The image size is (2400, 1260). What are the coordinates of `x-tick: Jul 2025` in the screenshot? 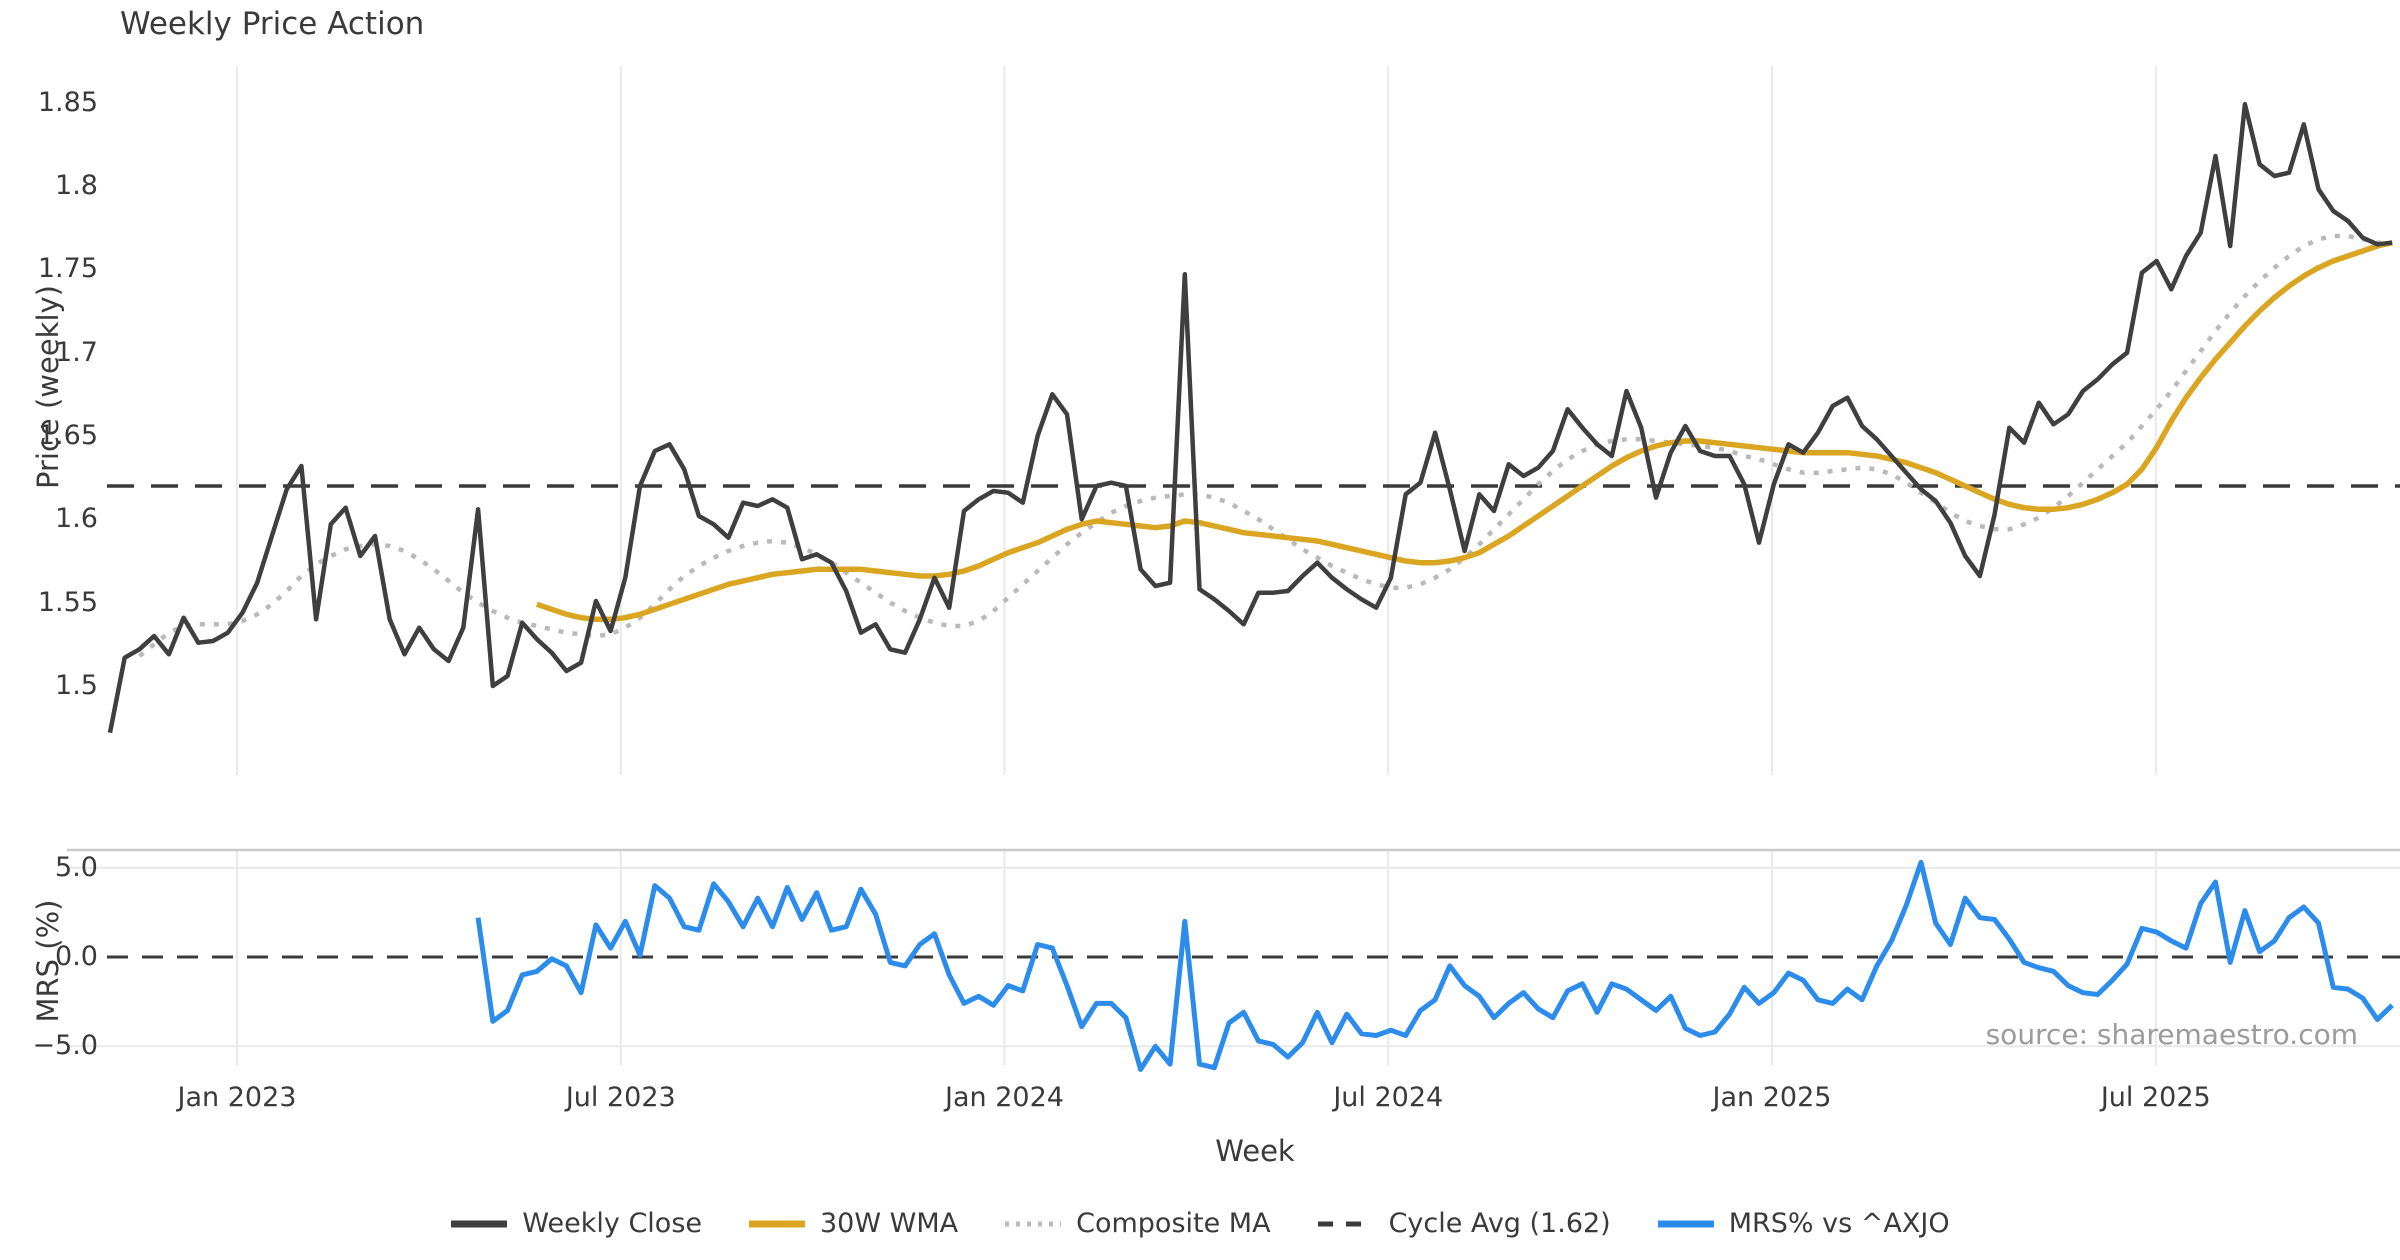 It's located at (2155, 1097).